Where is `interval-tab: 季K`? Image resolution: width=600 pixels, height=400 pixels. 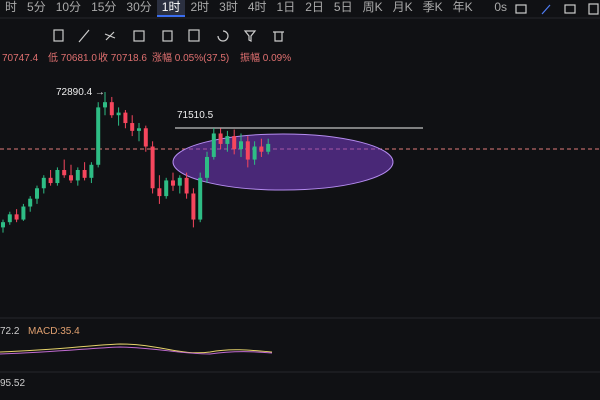 interval-tab: 季K is located at coordinates (432, 7).